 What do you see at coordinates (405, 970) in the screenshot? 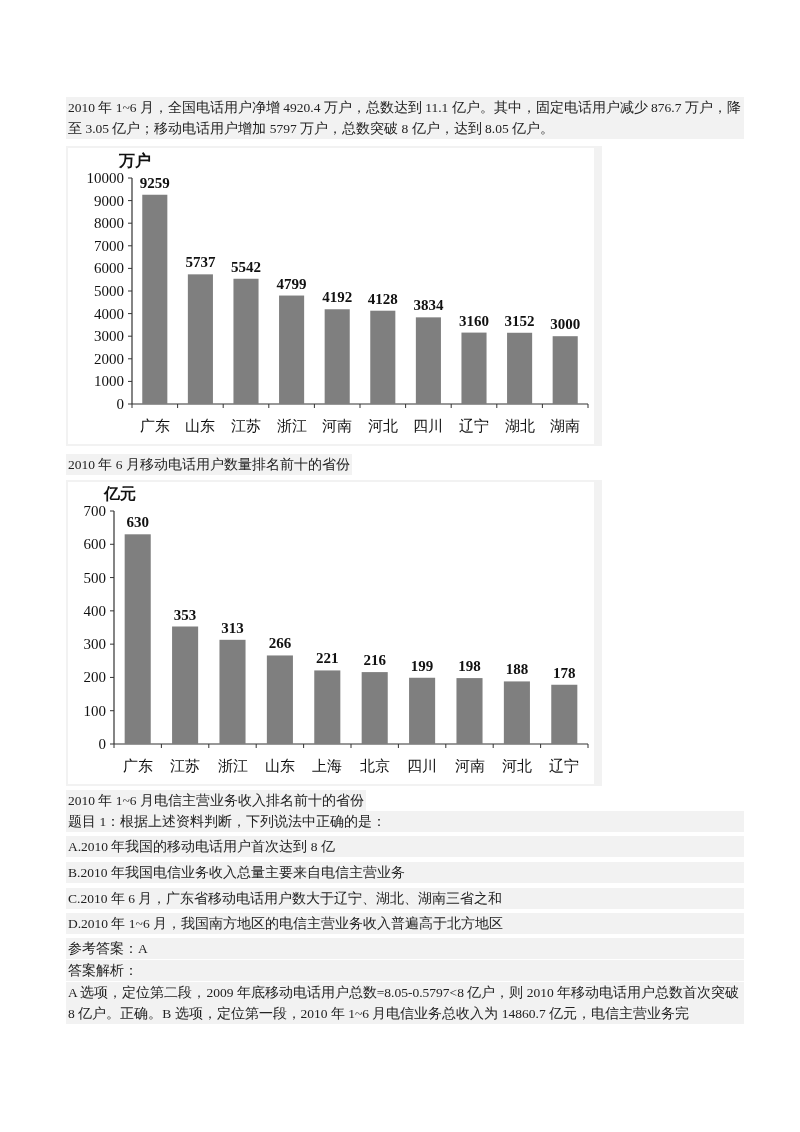
I see `text: 答案解析：` at bounding box center [405, 970].